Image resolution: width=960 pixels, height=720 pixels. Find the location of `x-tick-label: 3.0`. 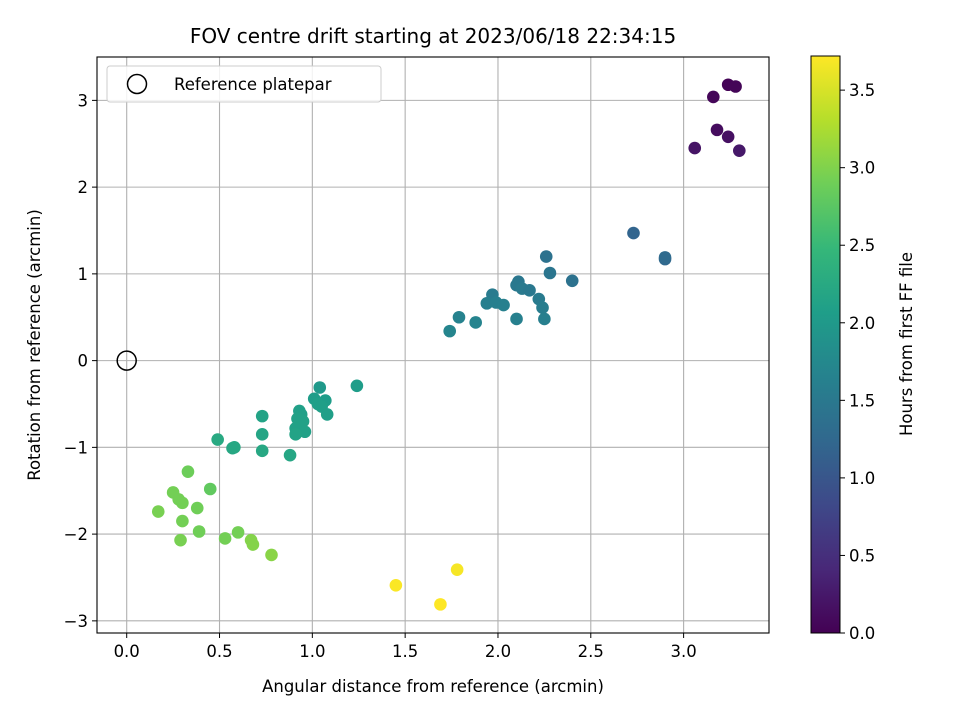

x-tick-label: 3.0 is located at coordinates (683, 651).